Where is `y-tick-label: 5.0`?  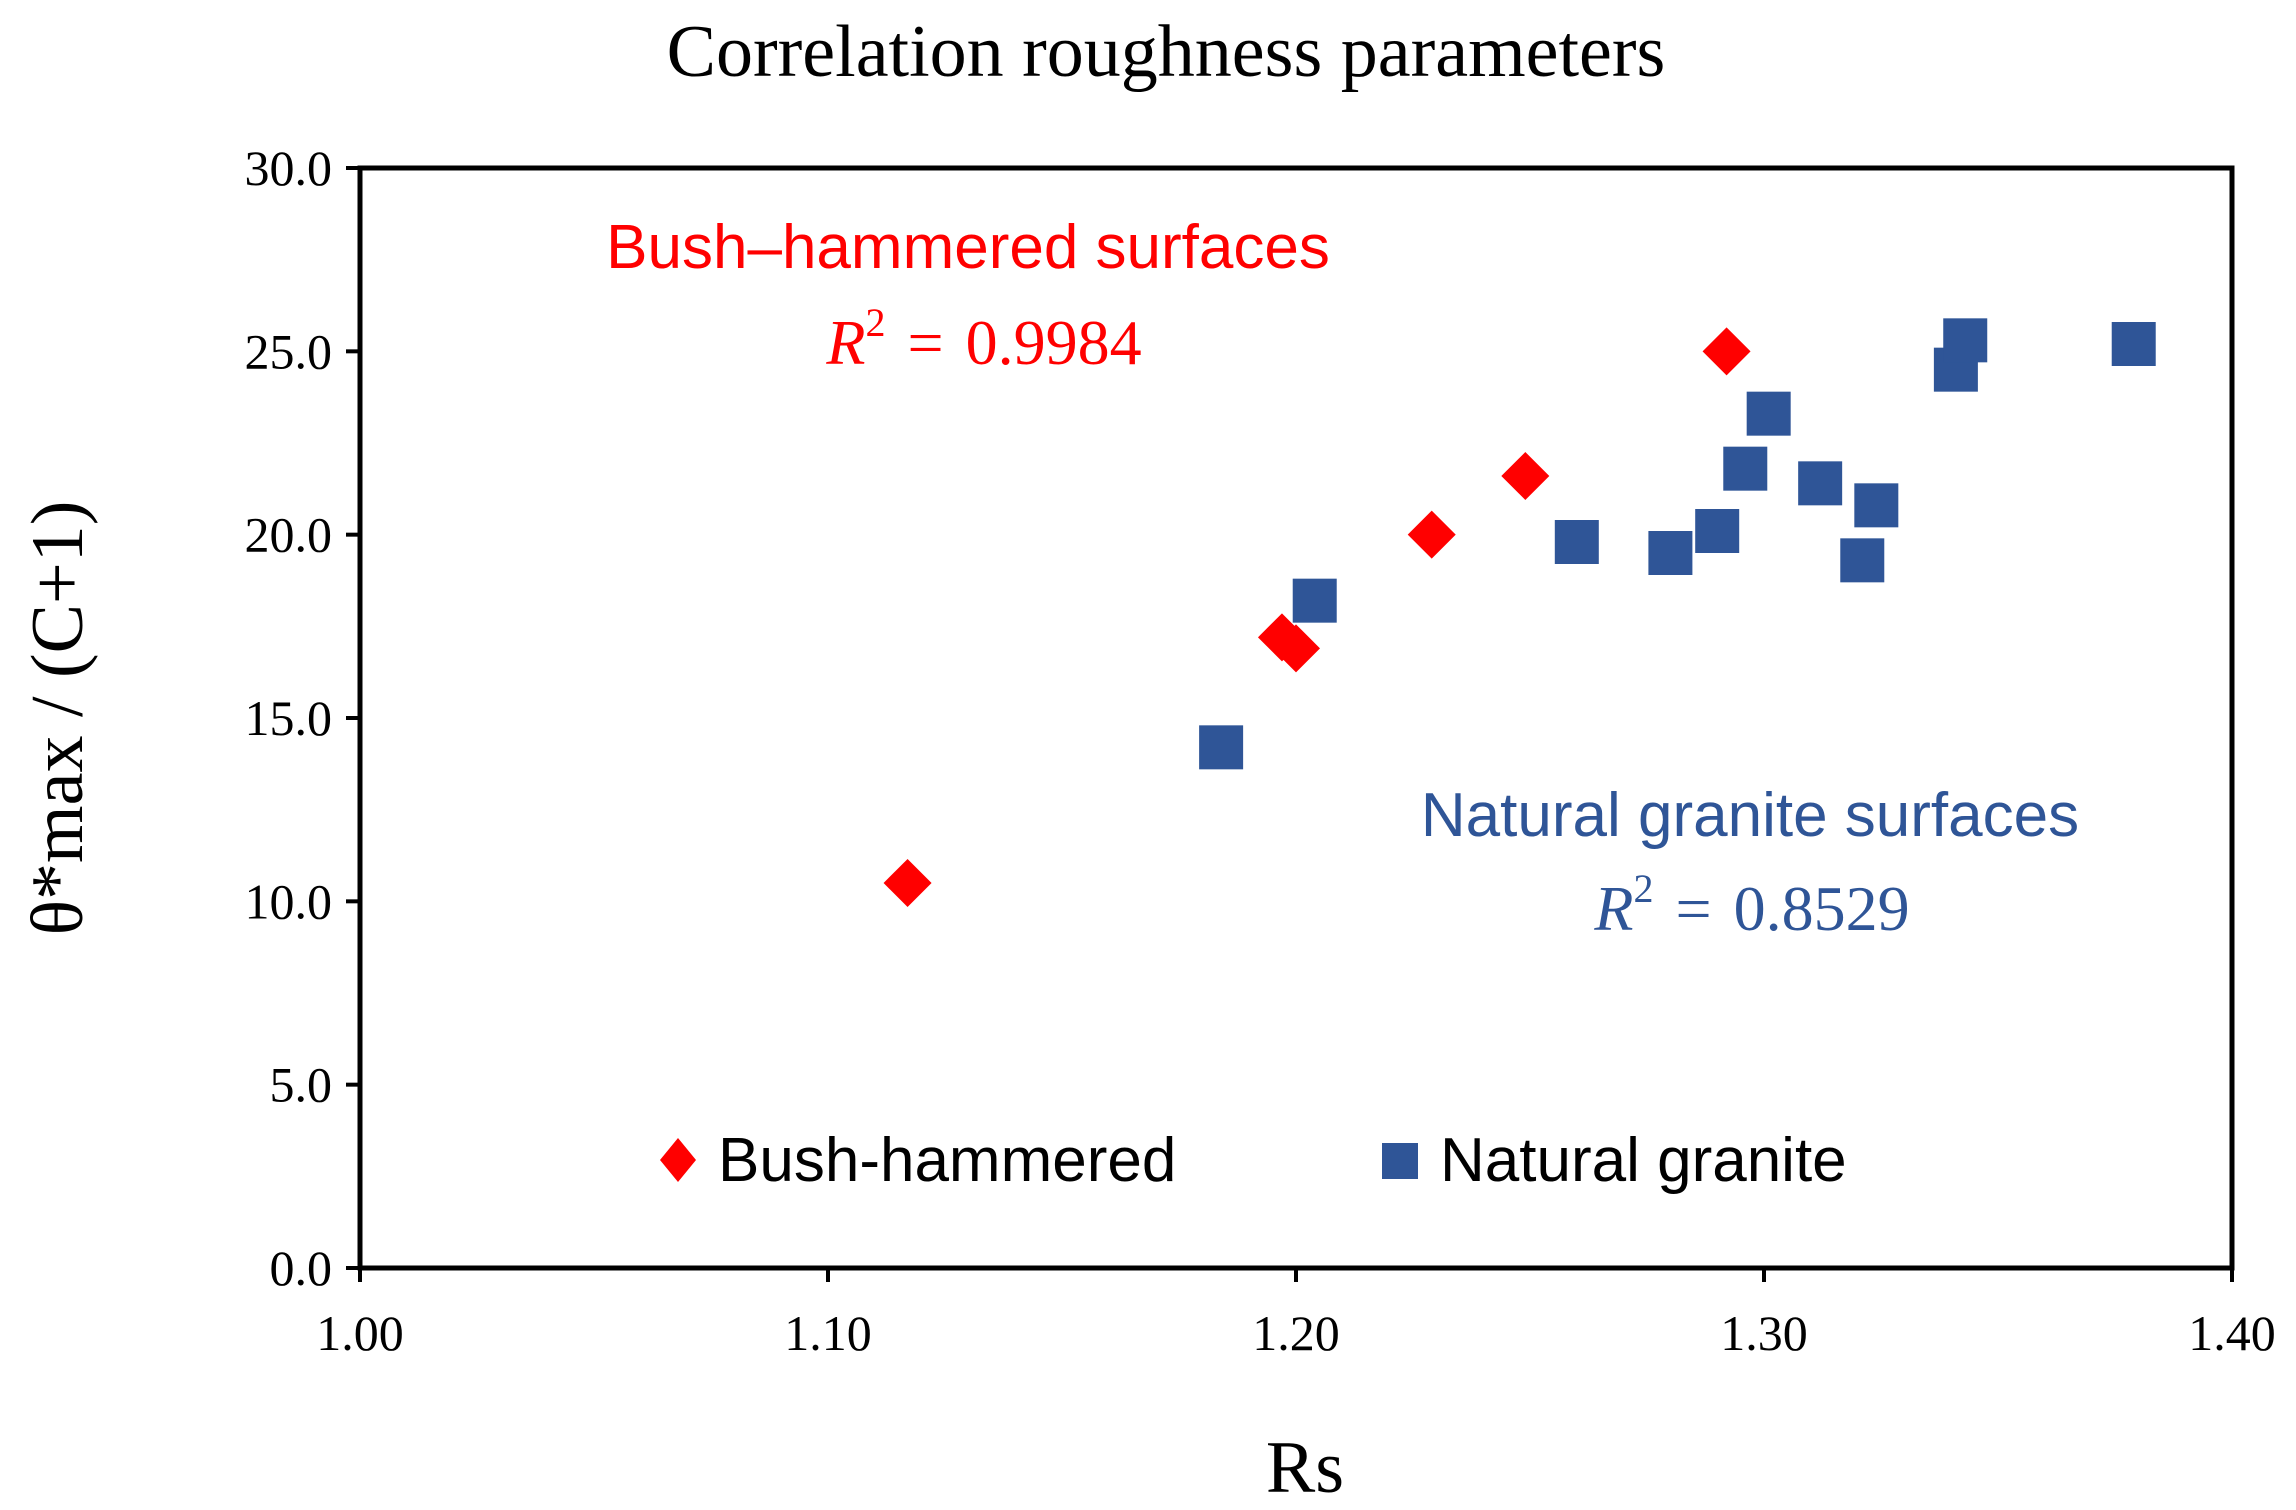
y-tick-label: 5.0 is located at coordinates (301, 1085).